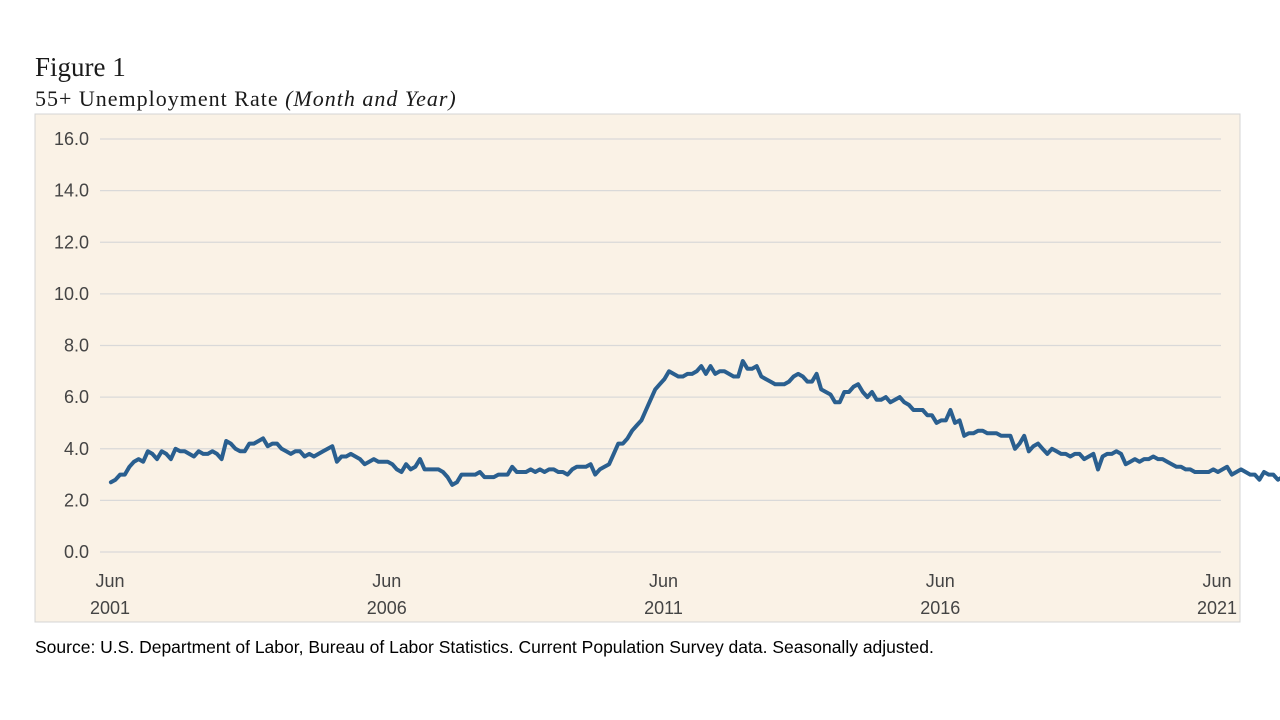 The image size is (1280, 720). I want to click on subtitle-main: 55+ Unemployment Rate, so click(157, 98).